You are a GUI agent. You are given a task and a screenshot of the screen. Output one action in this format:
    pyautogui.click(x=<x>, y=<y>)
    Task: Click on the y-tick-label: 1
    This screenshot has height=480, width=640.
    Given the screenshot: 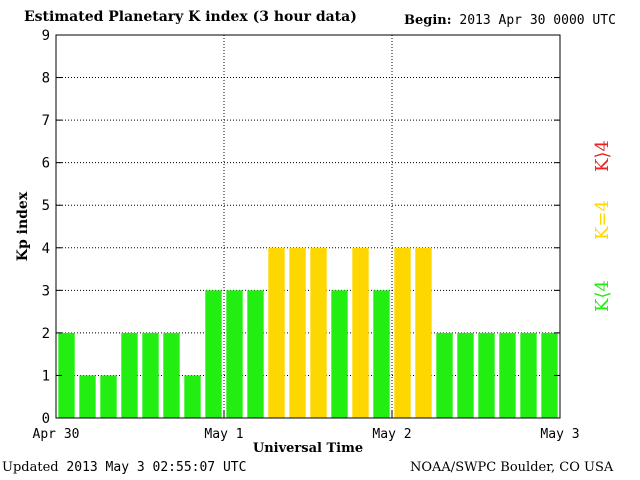 What is the action you would take?
    pyautogui.click(x=46, y=376)
    